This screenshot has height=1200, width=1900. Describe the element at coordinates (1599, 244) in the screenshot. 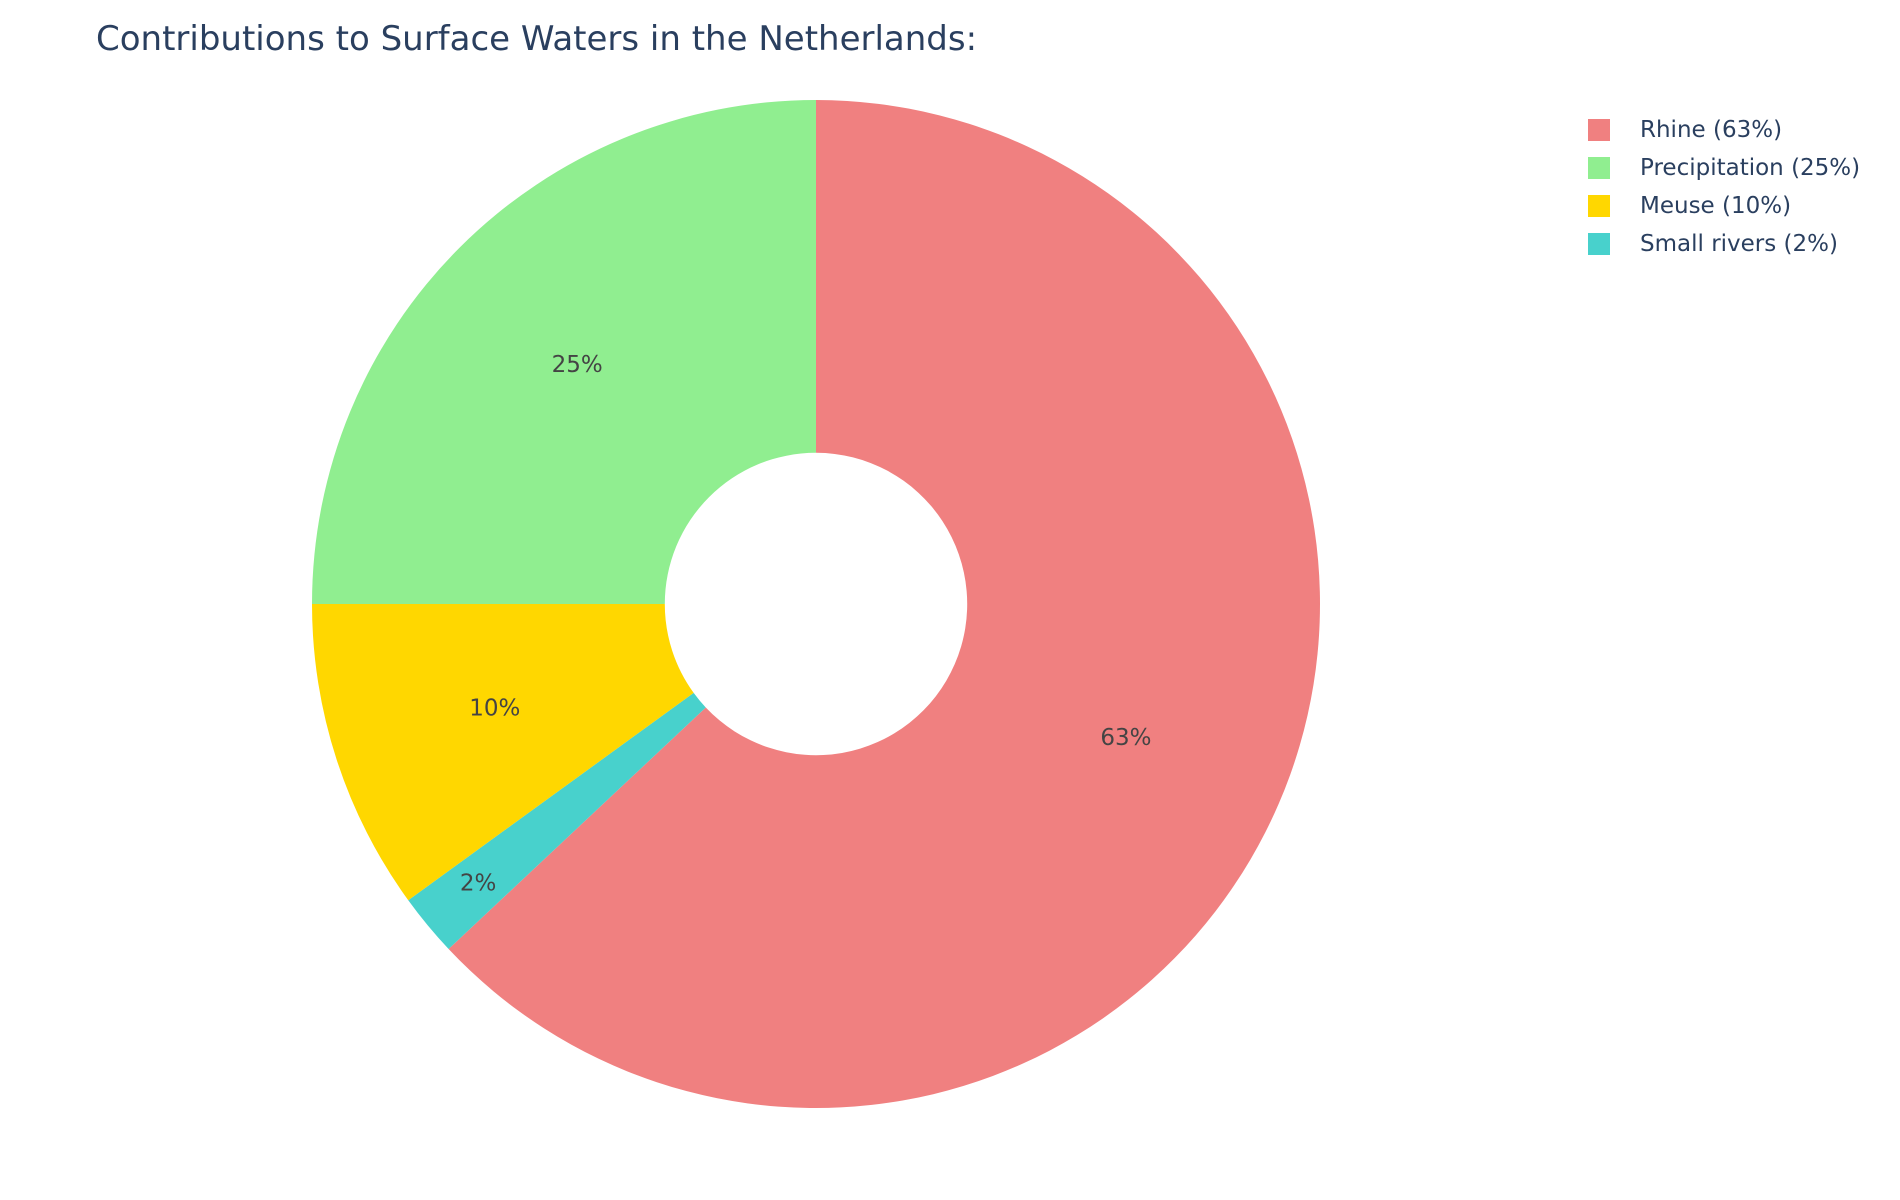

I see `legend-swatch-small-rivers` at that location.